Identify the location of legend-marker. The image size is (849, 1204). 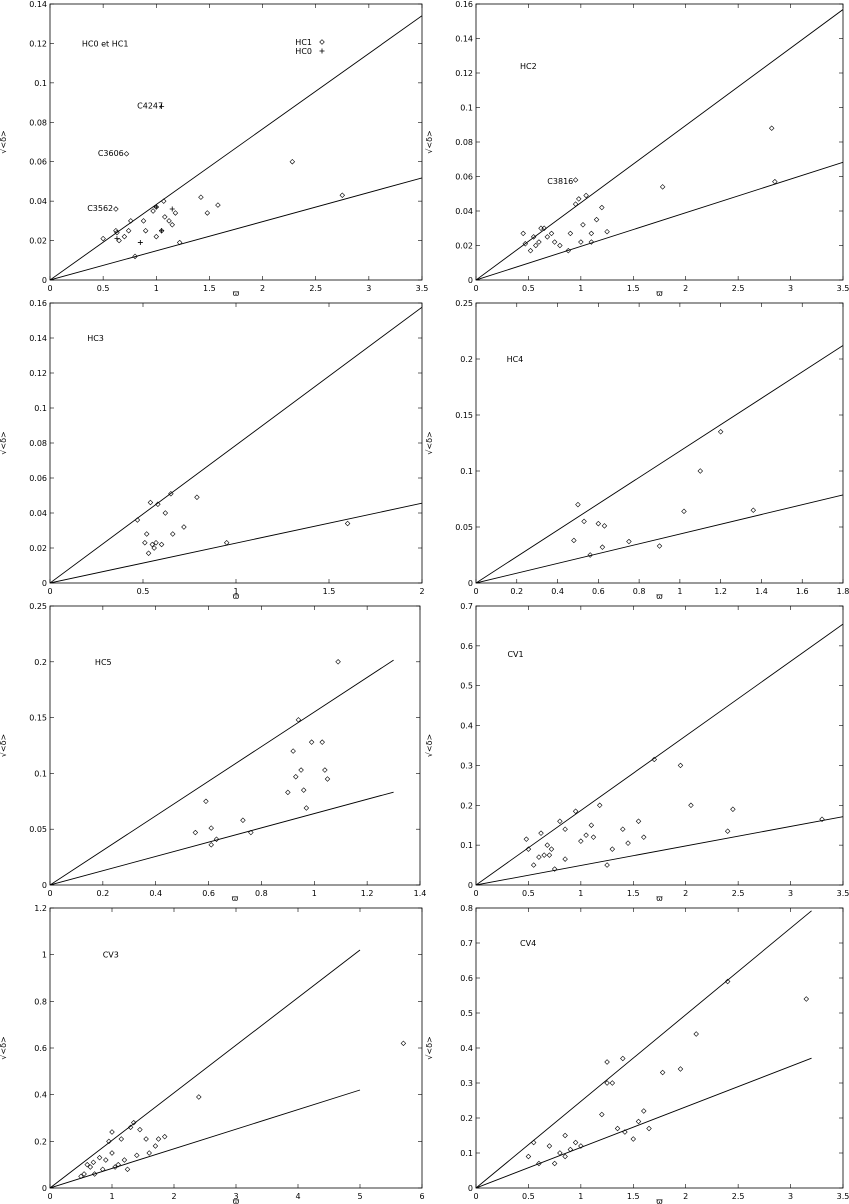
(322, 42).